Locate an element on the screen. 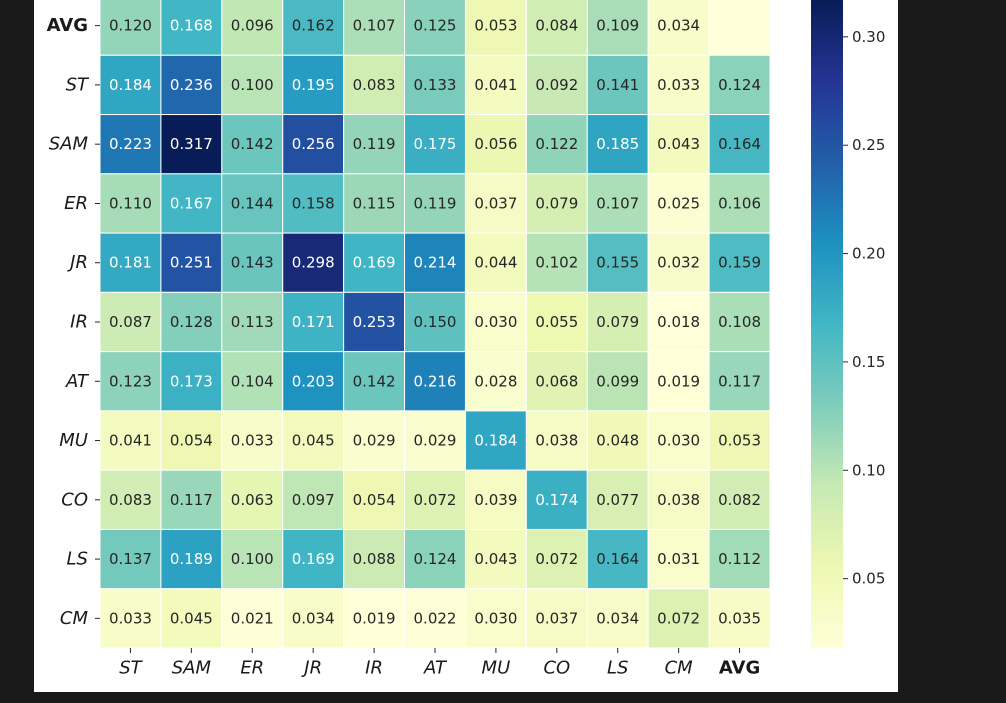 The width and height of the screenshot is (1006, 703). cell-value-label: 0.031 is located at coordinates (678, 559).